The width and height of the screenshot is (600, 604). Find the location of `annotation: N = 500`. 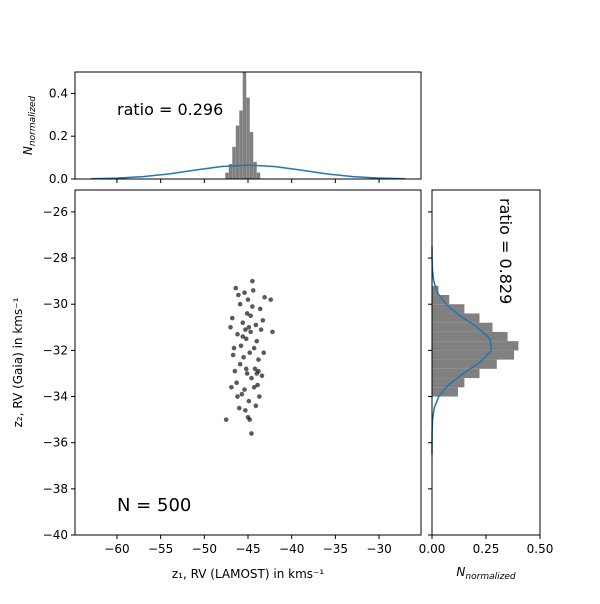

annotation: N = 500 is located at coordinates (154, 505).